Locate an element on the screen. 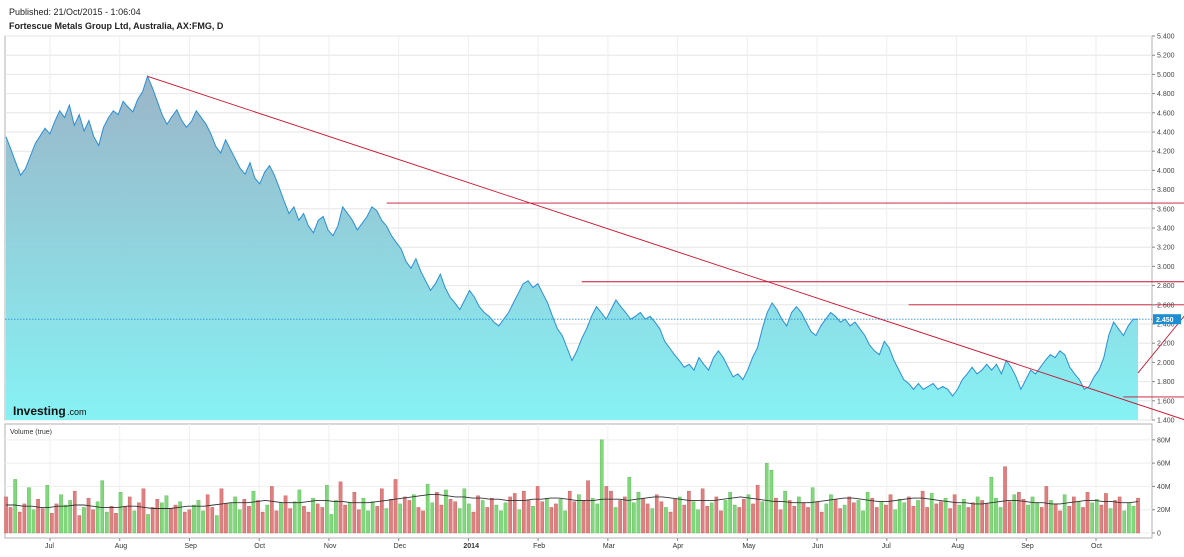 Image resolution: width=1184 pixels, height=557 pixels. volume-moving-average is located at coordinates (572, 501).